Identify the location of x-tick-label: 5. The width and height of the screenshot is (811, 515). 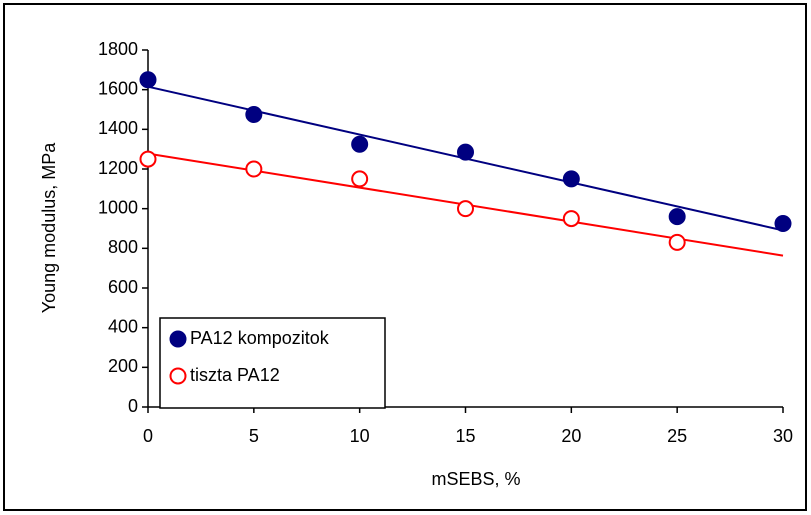
(254, 436).